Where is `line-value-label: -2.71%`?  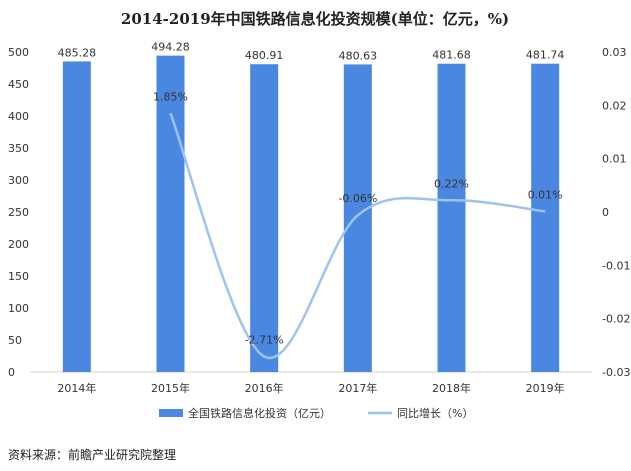
line-value-label: -2.71% is located at coordinates (264, 340).